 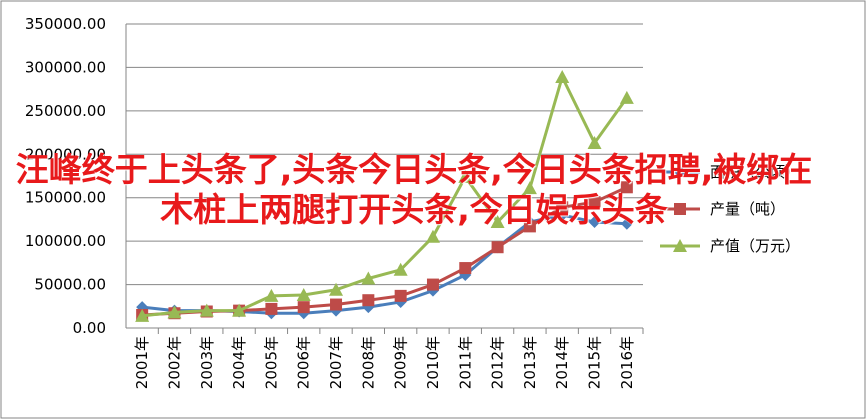 I want to click on x-tick-label: 2013年, so click(x=530, y=362).